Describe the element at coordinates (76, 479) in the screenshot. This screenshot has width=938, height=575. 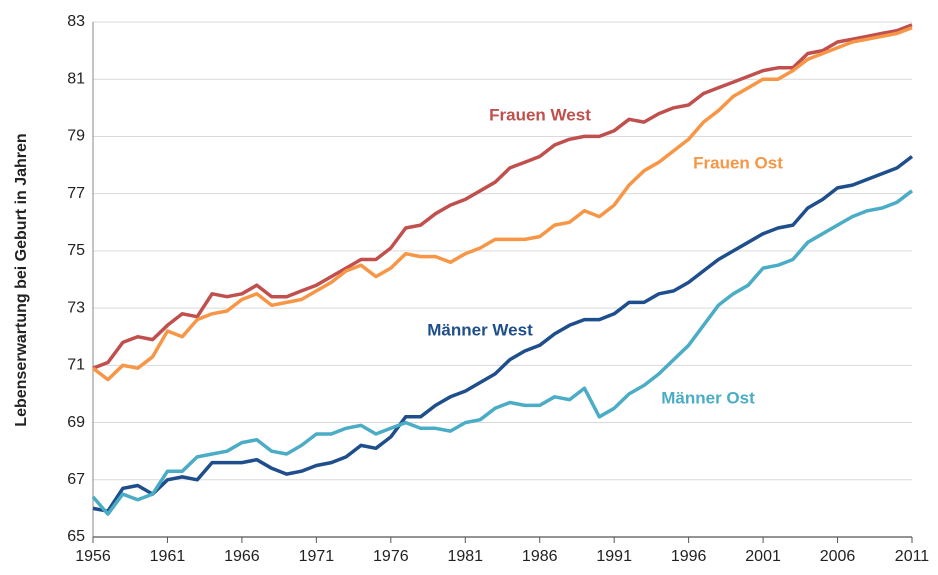
I see `y-tick-label: 67` at that location.